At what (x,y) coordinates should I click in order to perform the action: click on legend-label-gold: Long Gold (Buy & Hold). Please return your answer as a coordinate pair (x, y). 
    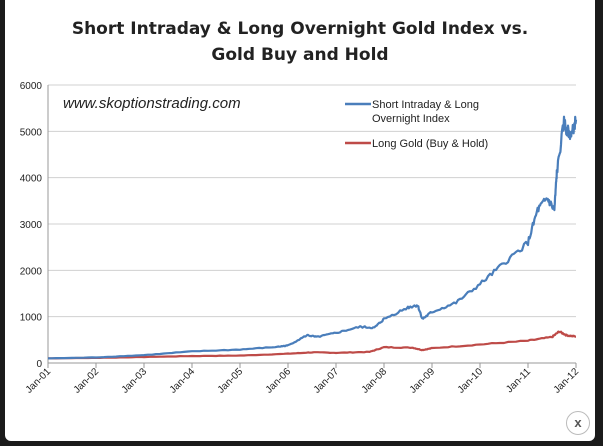
    Looking at the image, I should click on (430, 144).